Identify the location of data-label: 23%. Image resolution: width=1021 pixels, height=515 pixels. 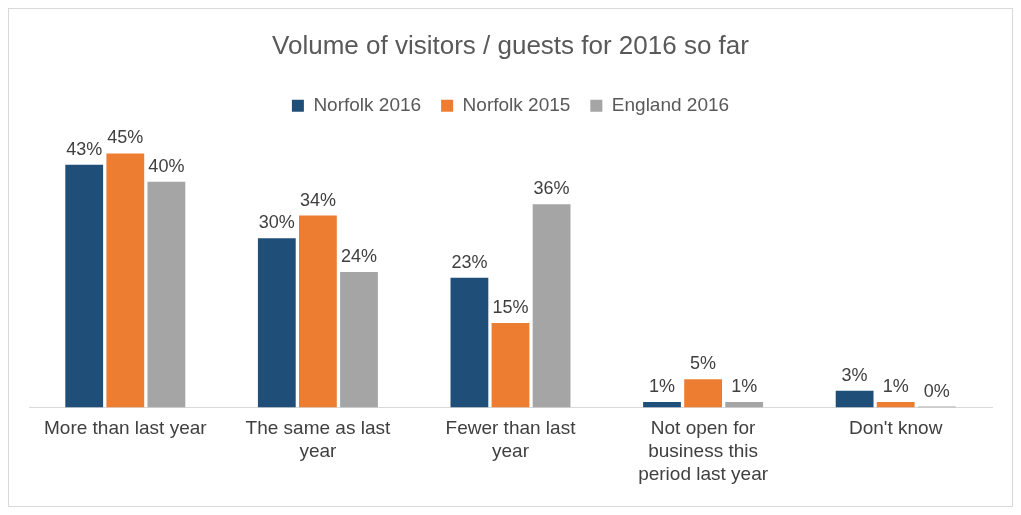
(469, 261).